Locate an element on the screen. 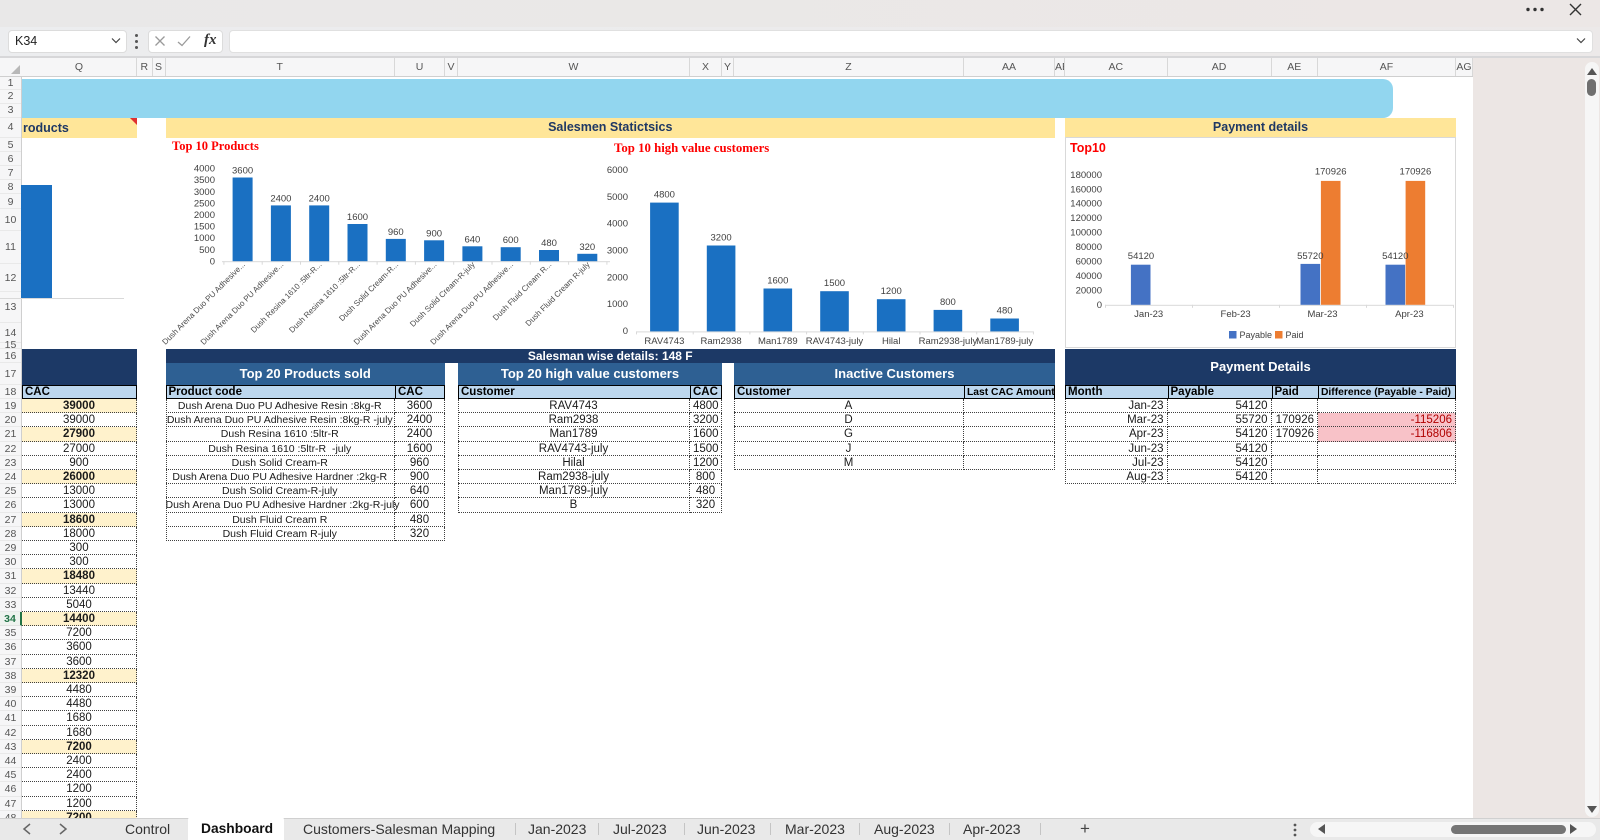  svg-text: Ram2938-july is located at coordinates (948, 341).